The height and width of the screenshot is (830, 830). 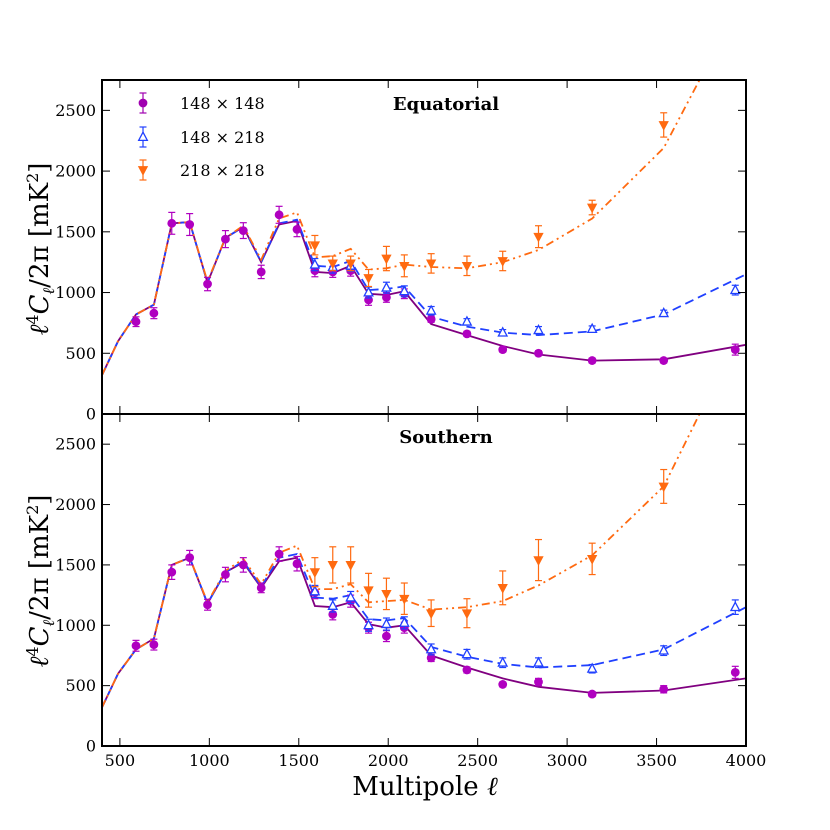 I want to click on y-axis-title-bottom: ℓ4Cℓ/2π [mK2], so click(x=40, y=581).